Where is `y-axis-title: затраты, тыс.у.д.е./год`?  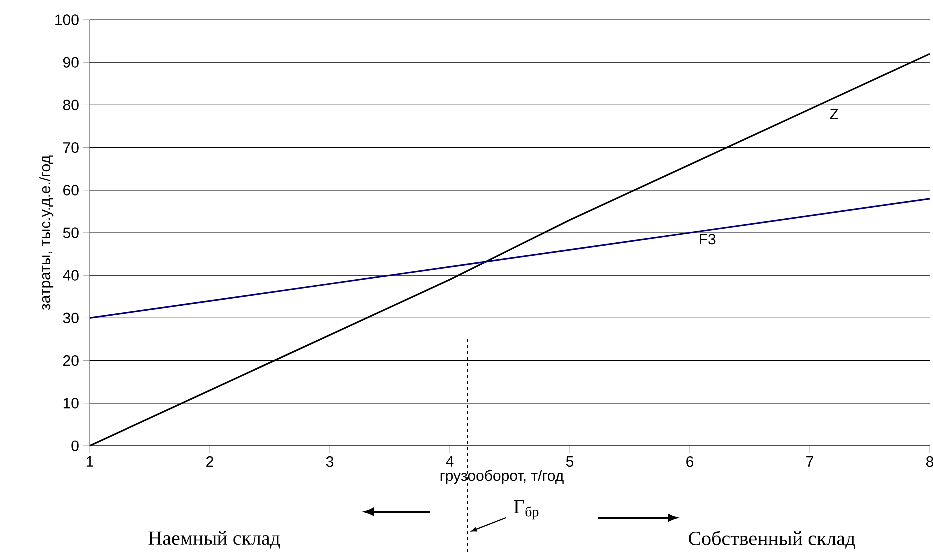
y-axis-title: затраты, тыс.у.д.е./год is located at coordinates (47, 233).